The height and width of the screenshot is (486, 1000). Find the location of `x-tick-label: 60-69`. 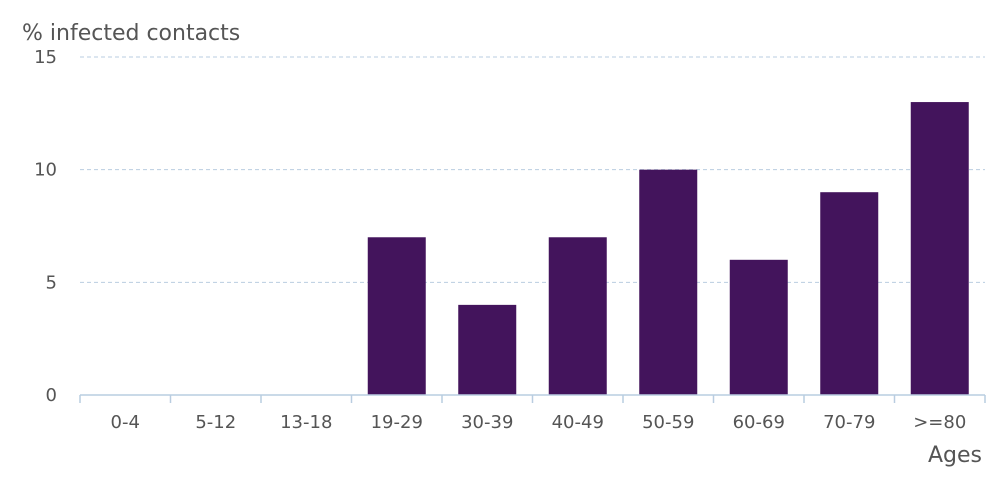

x-tick-label: 60-69 is located at coordinates (759, 422).